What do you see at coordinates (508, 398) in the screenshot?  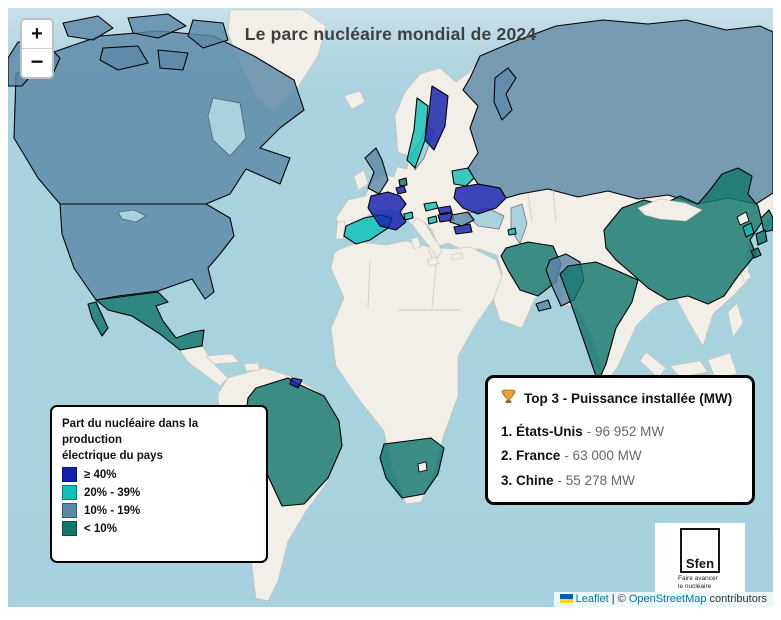 I see `trophy-icon` at bounding box center [508, 398].